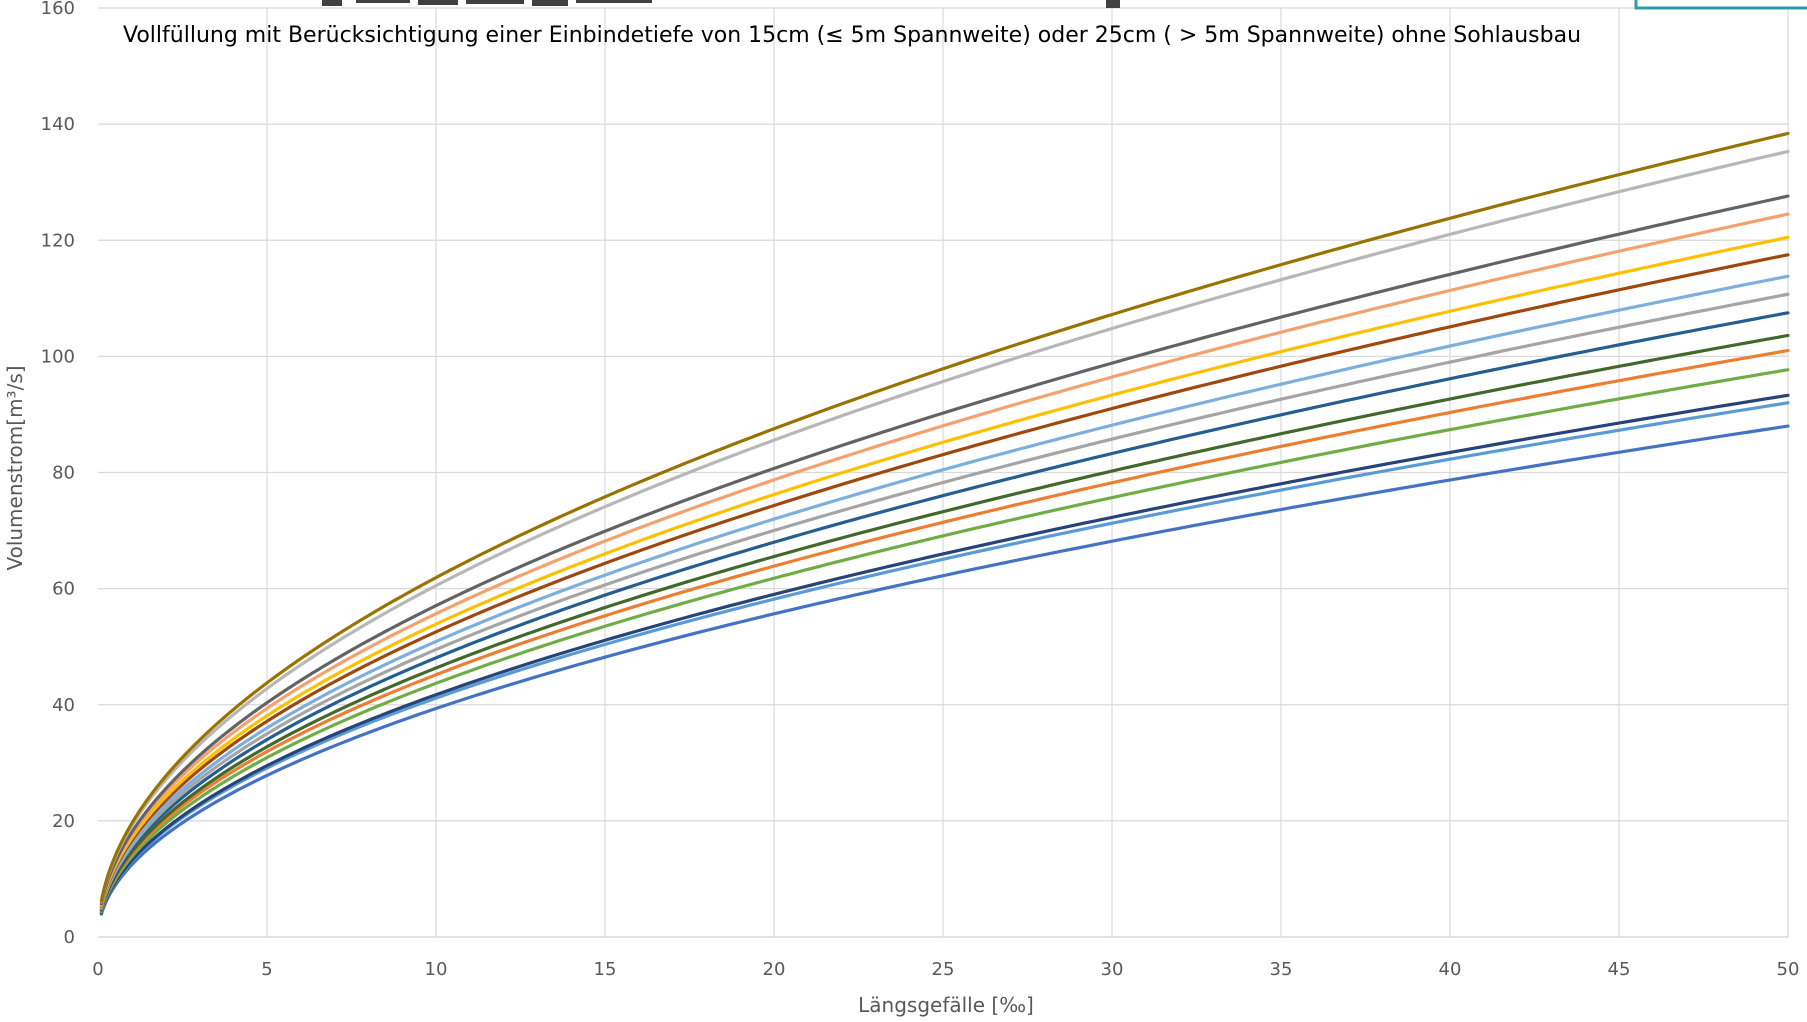  I want to click on x-tick-label: 15, so click(605, 969).